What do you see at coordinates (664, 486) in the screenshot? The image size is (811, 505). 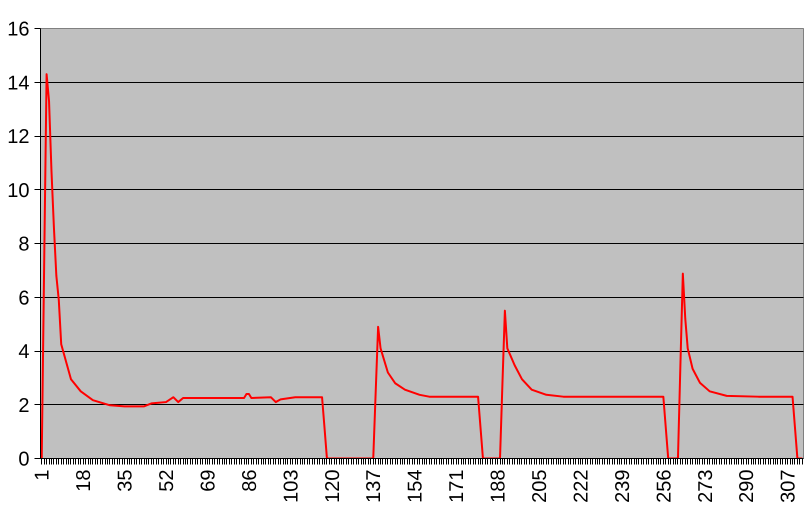 I see `x-tick-label: 256` at bounding box center [664, 486].